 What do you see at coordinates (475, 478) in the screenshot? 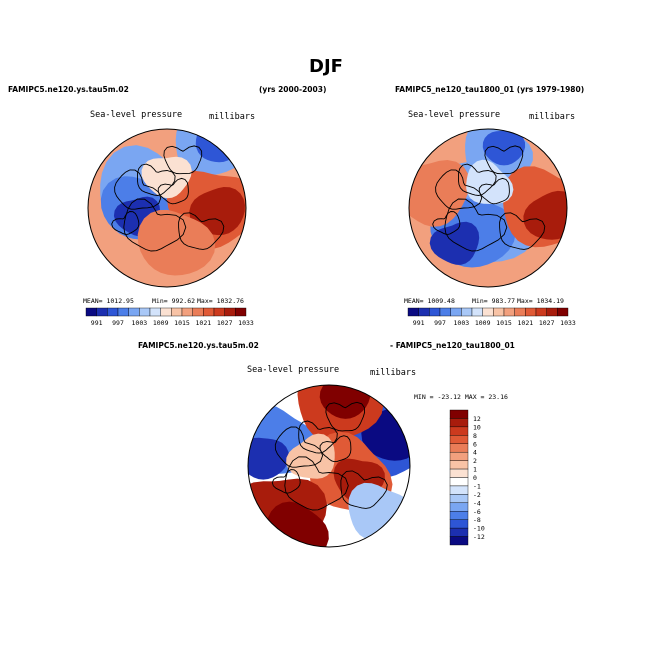
I see `colorbar-tick-label: 0` at bounding box center [475, 478].